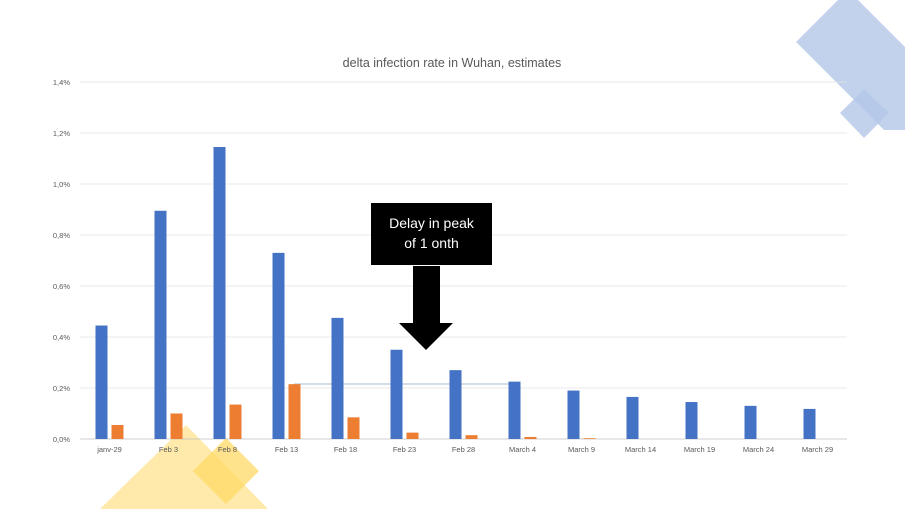 This screenshot has width=905, height=509. Describe the element at coordinates (522, 449) in the screenshot. I see `x-tick-label: March 4` at that location.